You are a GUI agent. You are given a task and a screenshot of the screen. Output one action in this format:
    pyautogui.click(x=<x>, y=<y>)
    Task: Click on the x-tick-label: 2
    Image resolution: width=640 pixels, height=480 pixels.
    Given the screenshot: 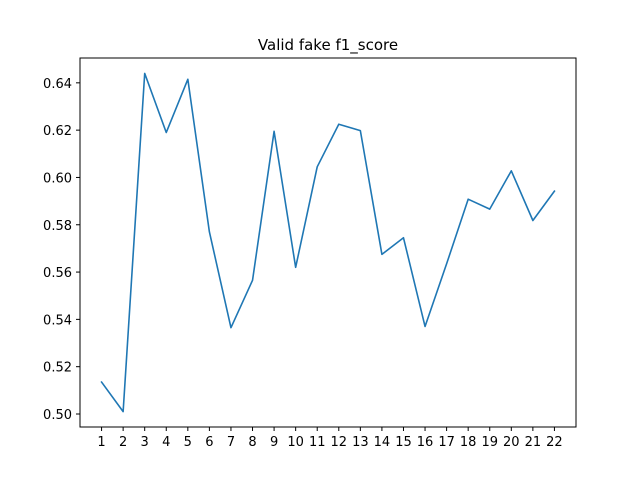 What is the action you would take?
    pyautogui.click(x=123, y=442)
    